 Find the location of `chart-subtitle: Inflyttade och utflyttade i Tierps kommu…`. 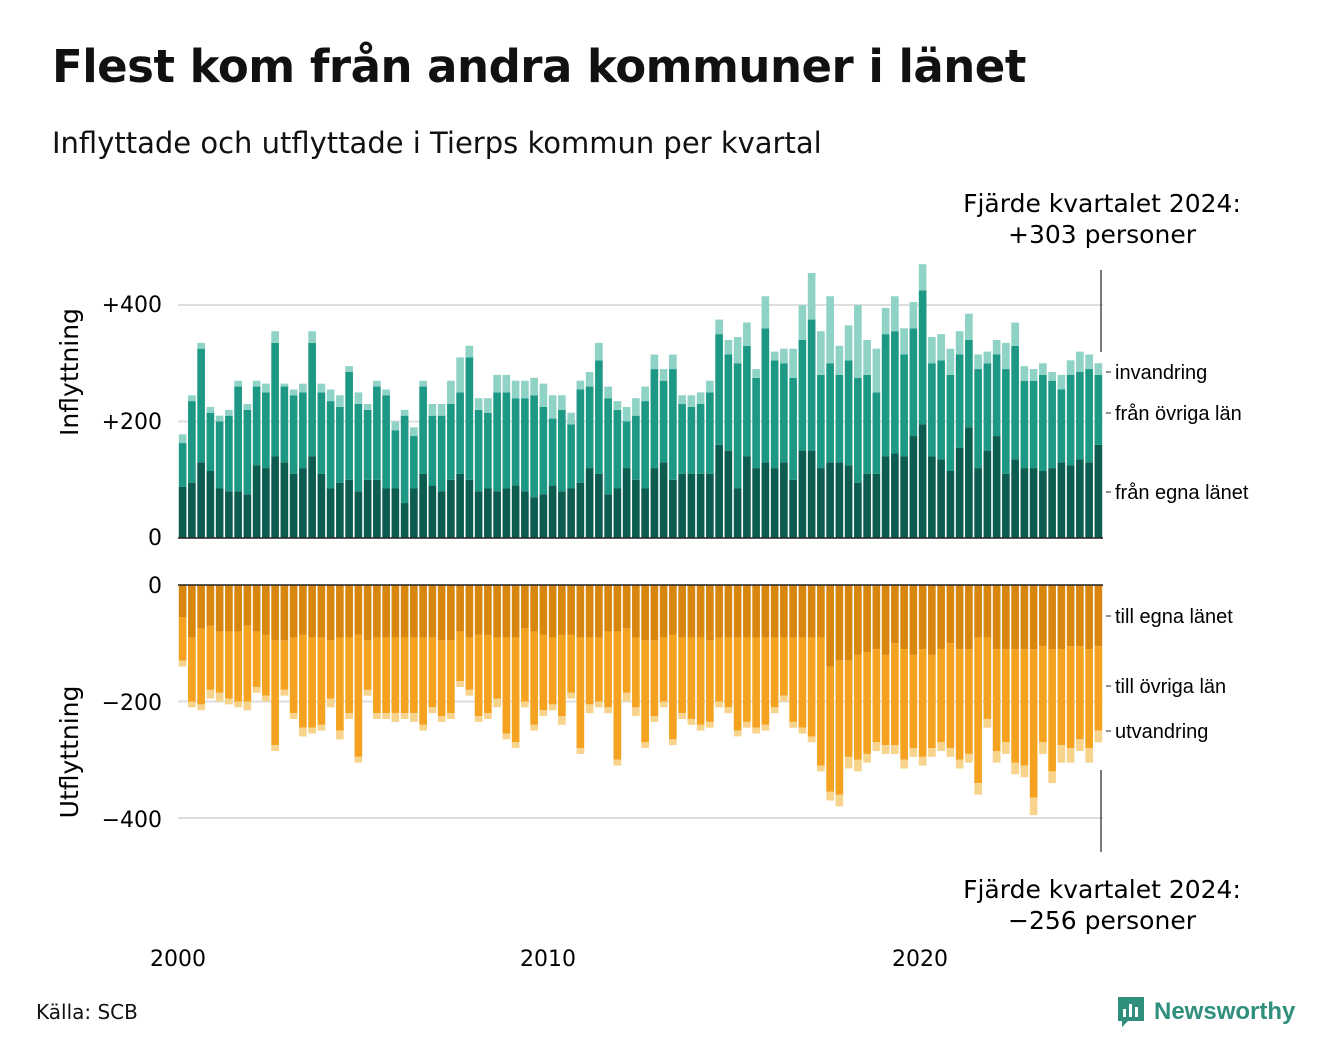

chart-subtitle: Inflyttade och utflyttade i Tierps kommu… is located at coordinates (437, 143).